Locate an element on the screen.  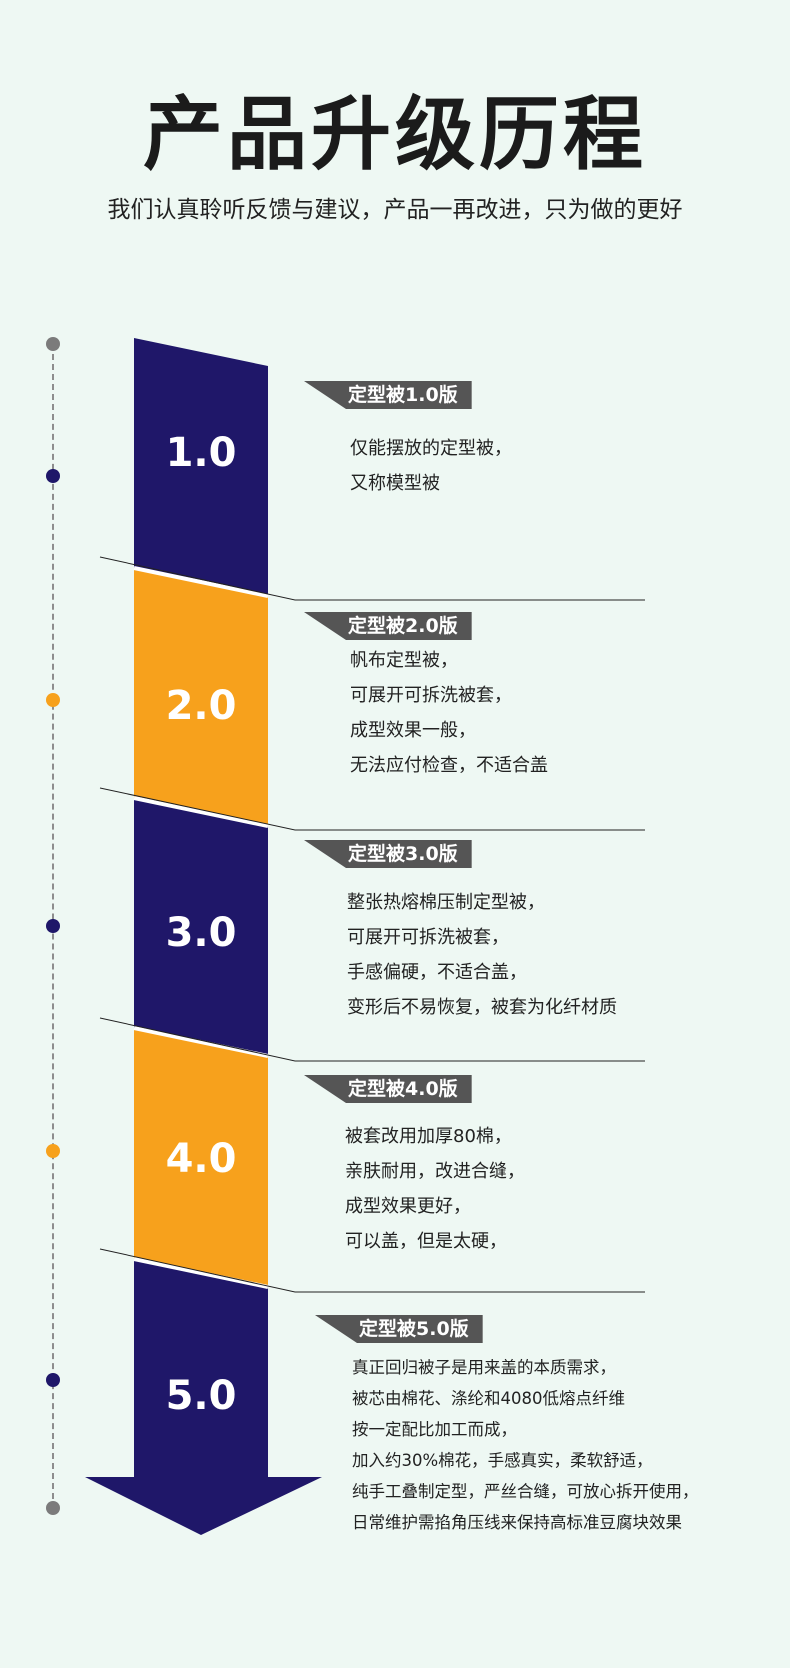
timeline-end-dot is located at coordinates (53, 1508).